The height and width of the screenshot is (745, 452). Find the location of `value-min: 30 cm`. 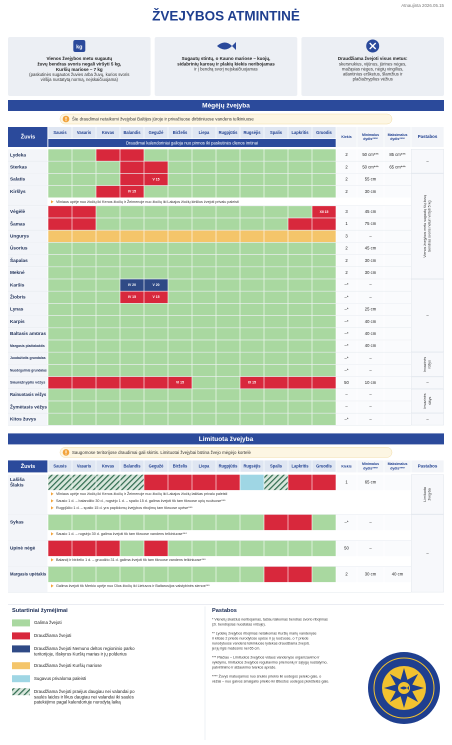

value-min: 30 cm is located at coordinates (371, 191).